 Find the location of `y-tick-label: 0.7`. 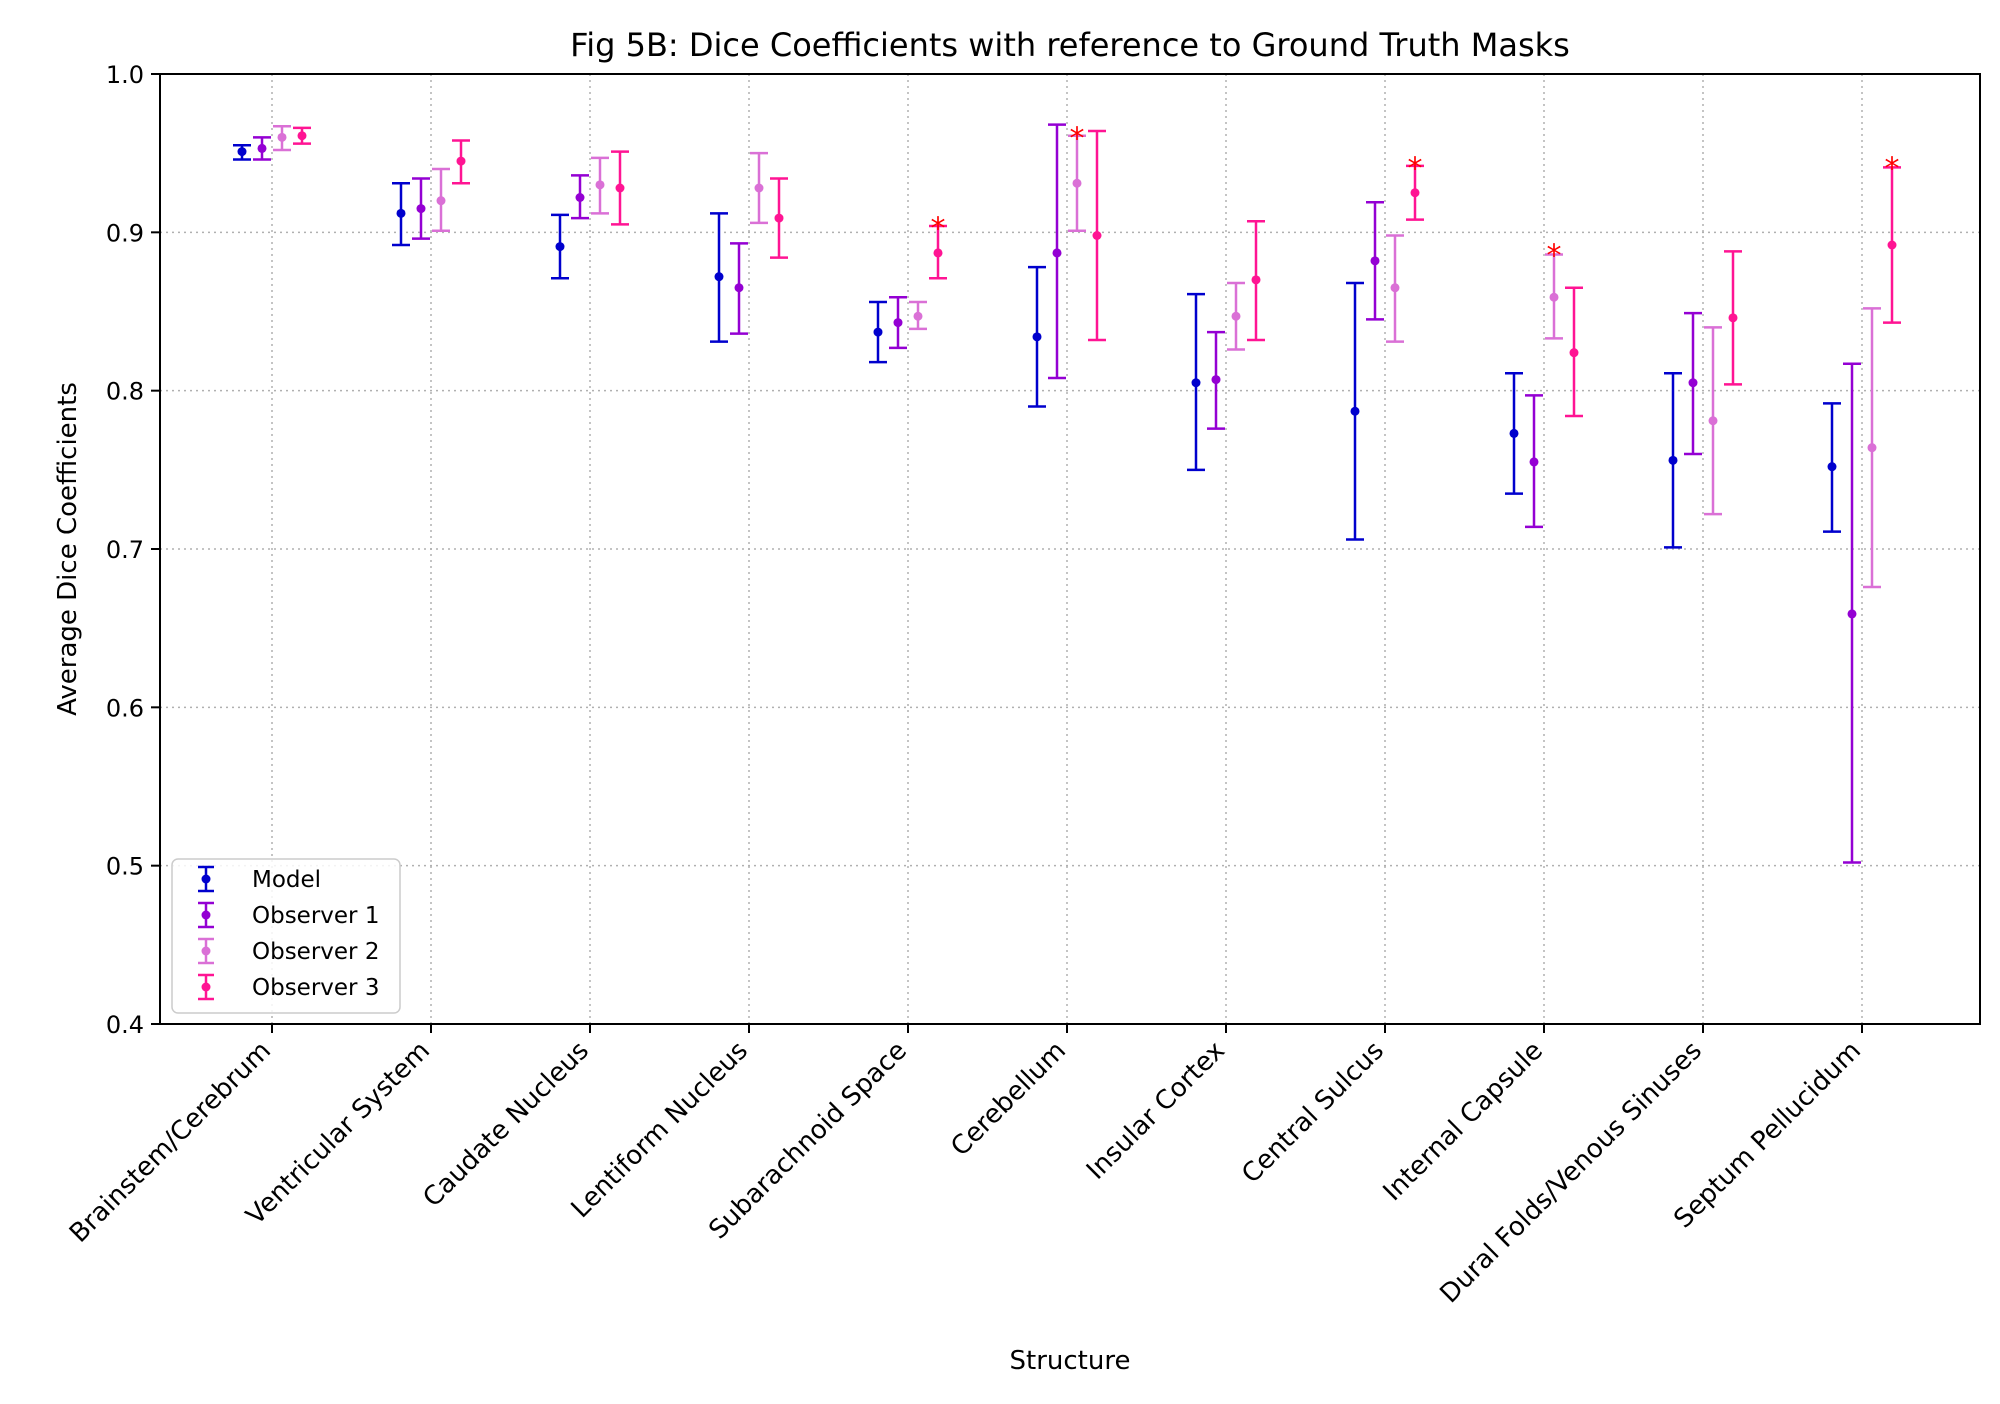

y-tick-label: 0.7 is located at coordinates (125, 550).